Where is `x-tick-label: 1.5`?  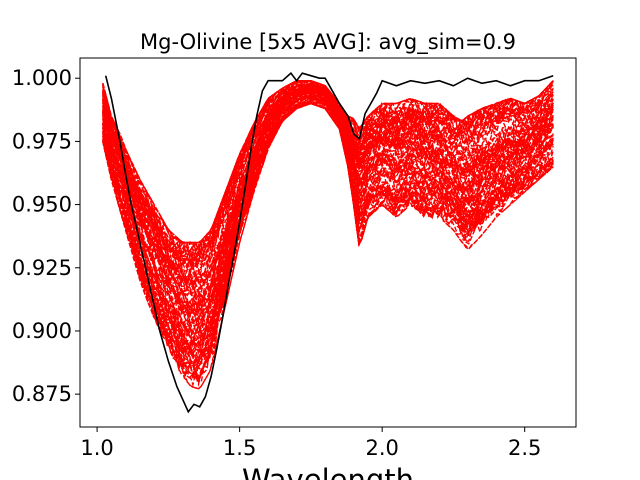
x-tick-label: 1.5 is located at coordinates (239, 448).